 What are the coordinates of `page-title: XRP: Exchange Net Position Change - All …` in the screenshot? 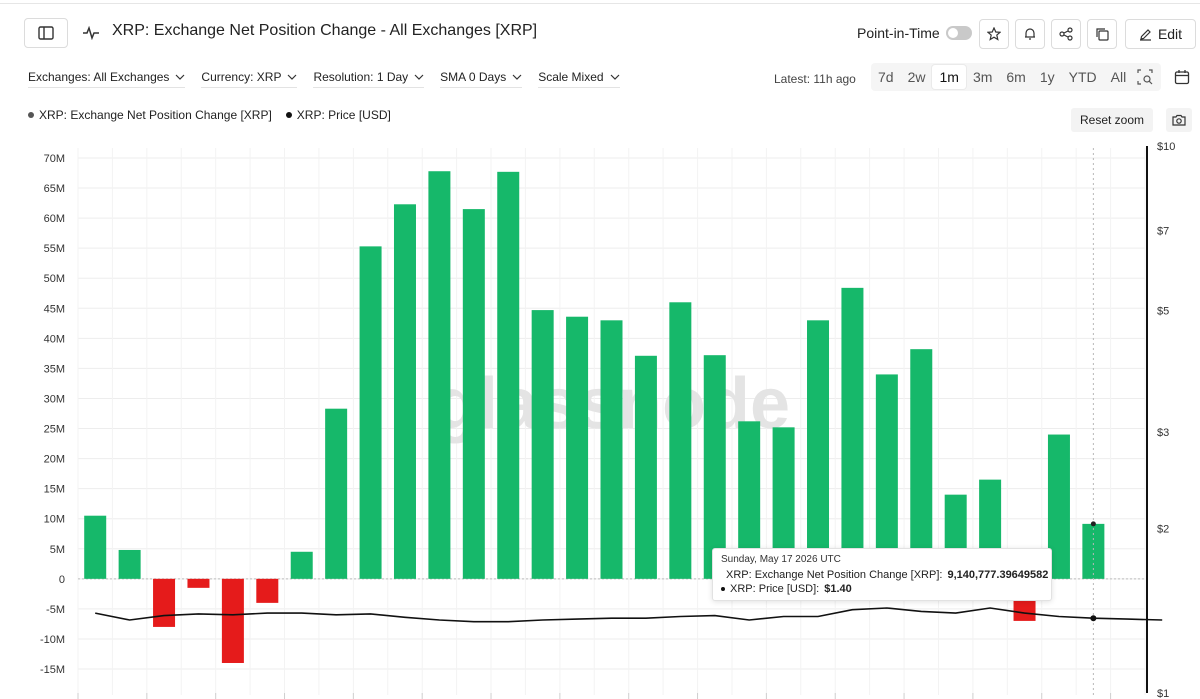 It's located at (325, 30).